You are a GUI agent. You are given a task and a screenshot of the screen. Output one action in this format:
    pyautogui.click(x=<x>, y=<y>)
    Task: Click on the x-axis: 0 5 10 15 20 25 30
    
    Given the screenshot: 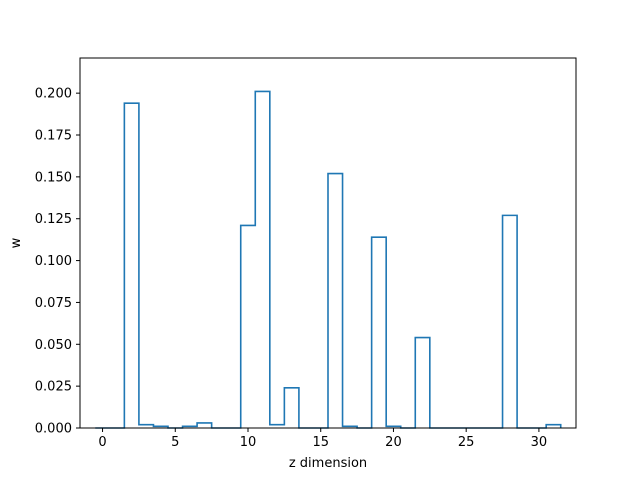 What is the action you would take?
    pyautogui.click(x=322, y=439)
    